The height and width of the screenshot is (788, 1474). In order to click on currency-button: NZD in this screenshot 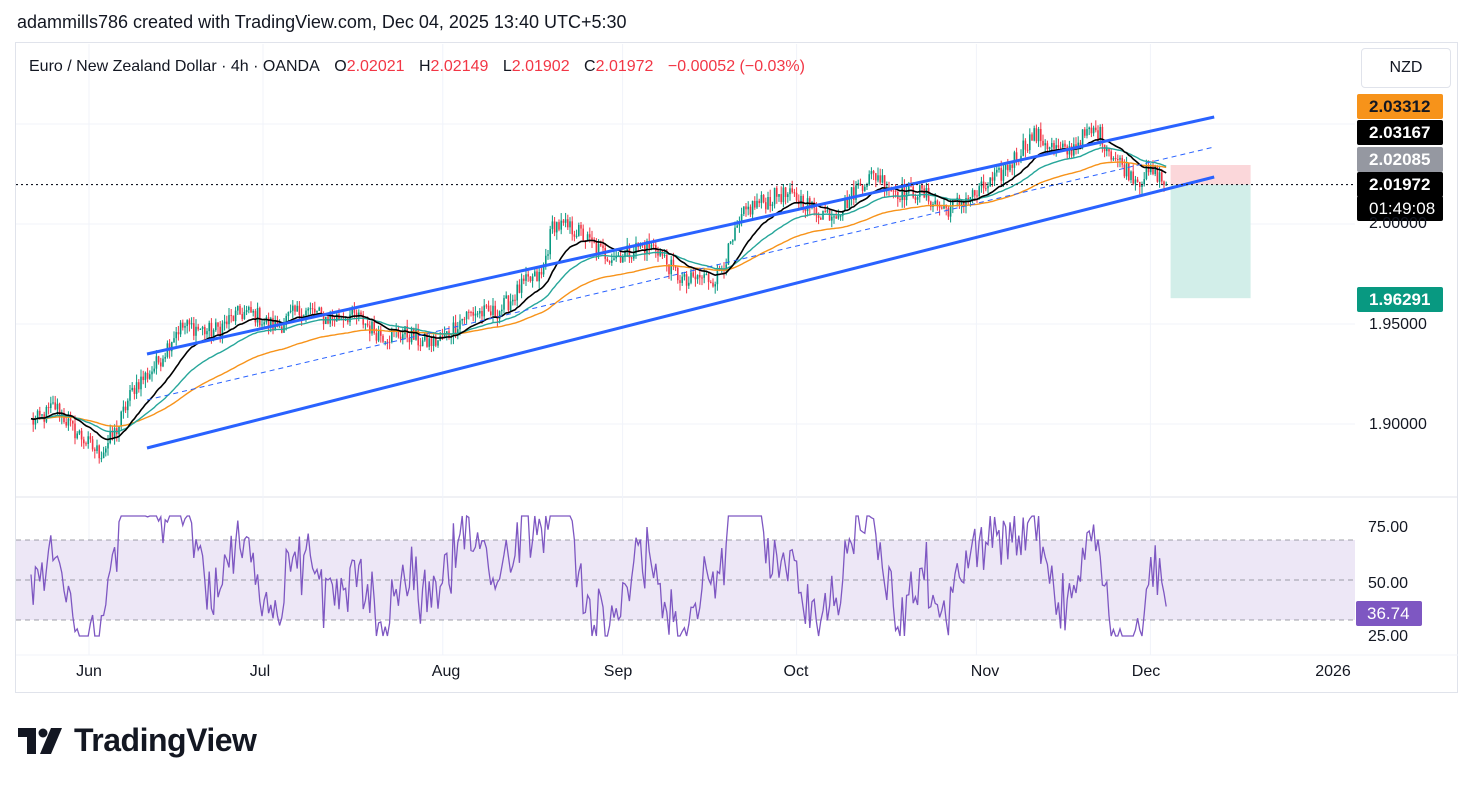, I will do `click(1406, 68)`.